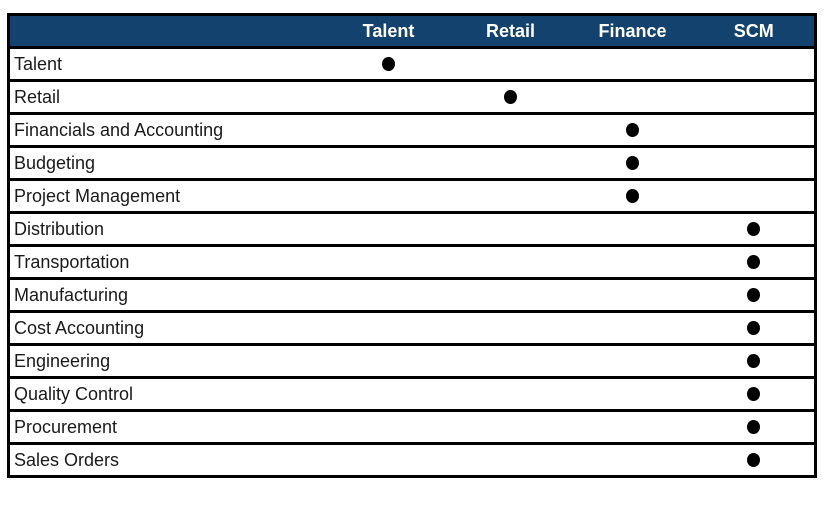 The height and width of the screenshot is (508, 839). Describe the element at coordinates (755, 31) in the screenshot. I see `column-header-scm: SCM` at that location.